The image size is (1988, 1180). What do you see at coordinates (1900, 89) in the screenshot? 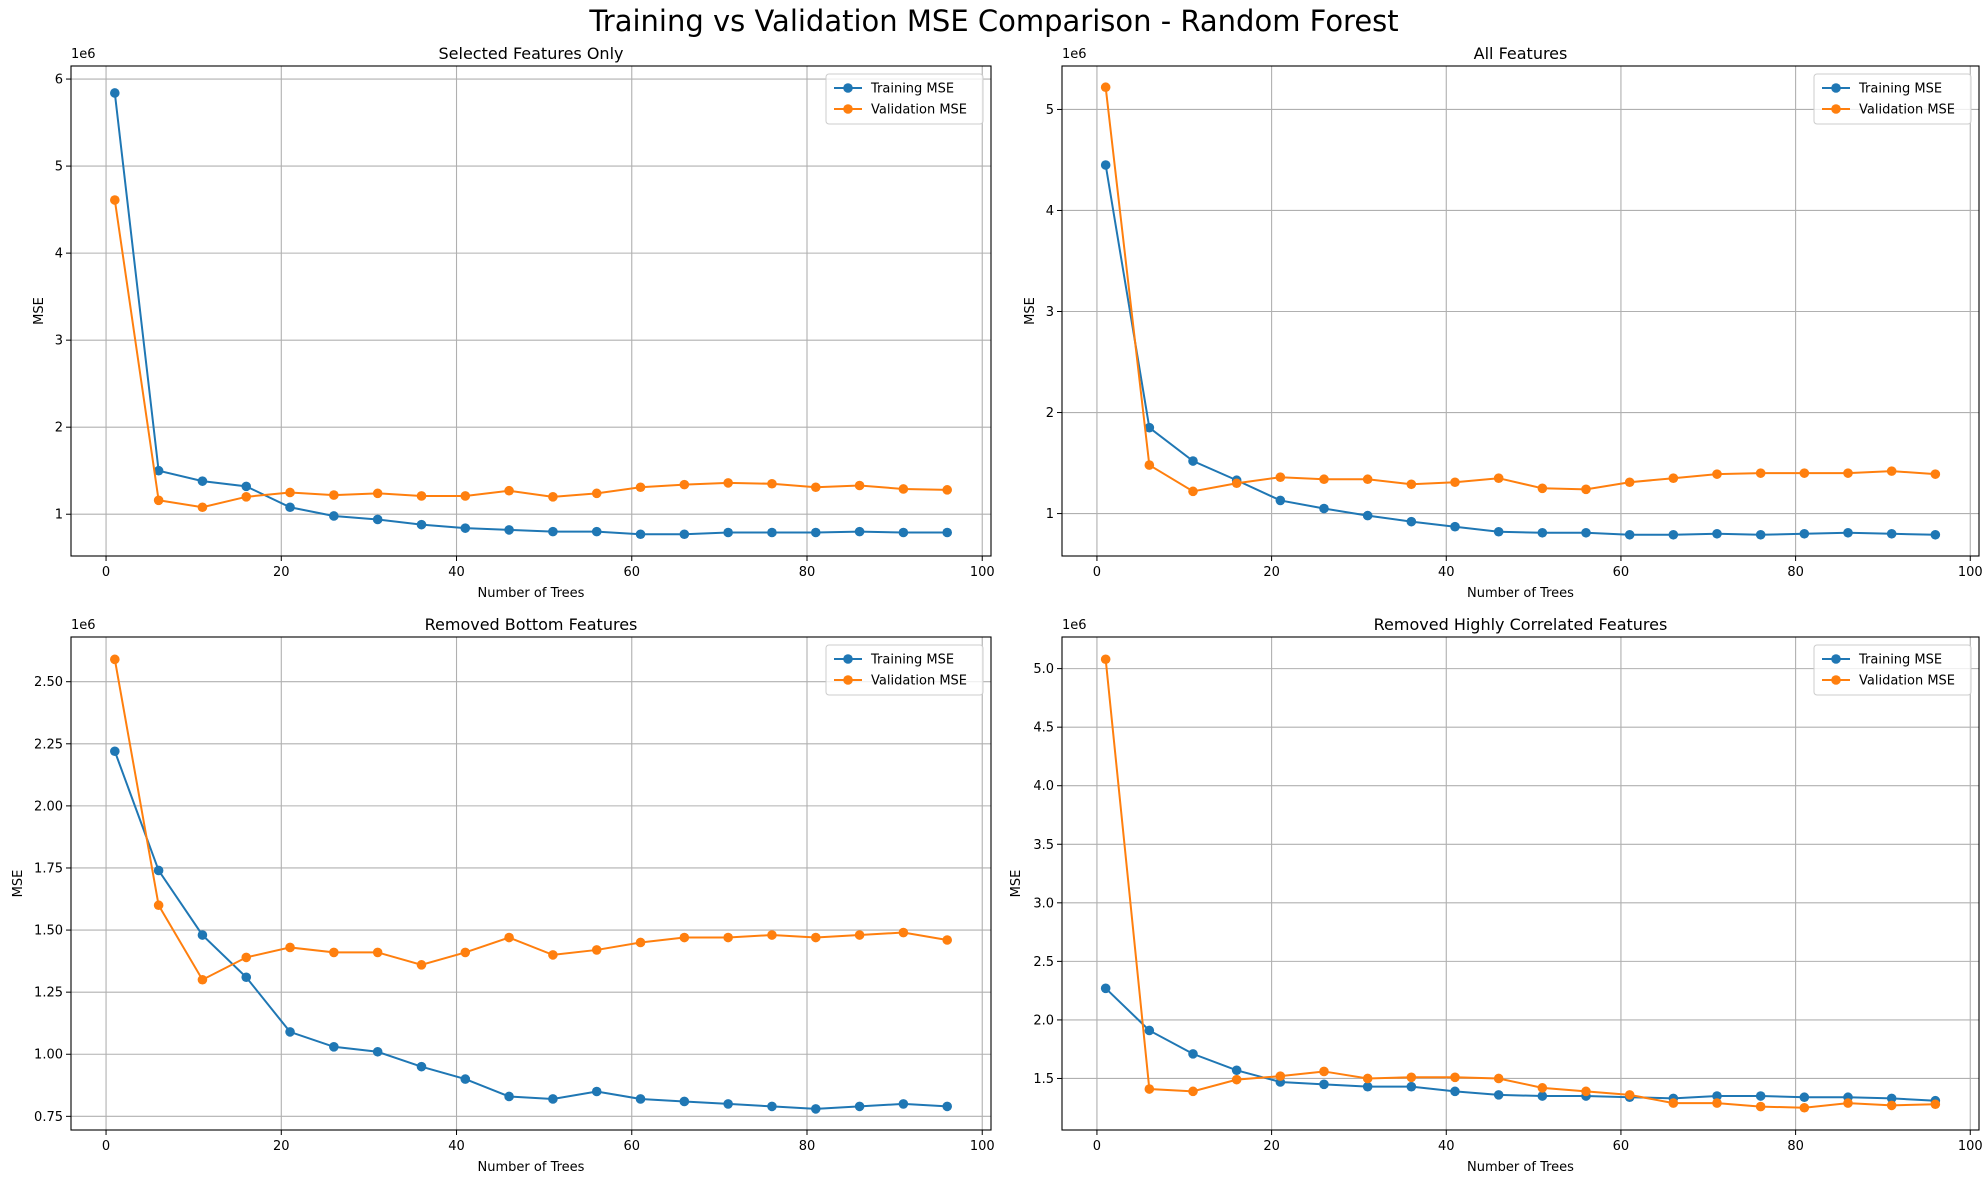
I see `legend-label: Training MSE` at bounding box center [1900, 89].